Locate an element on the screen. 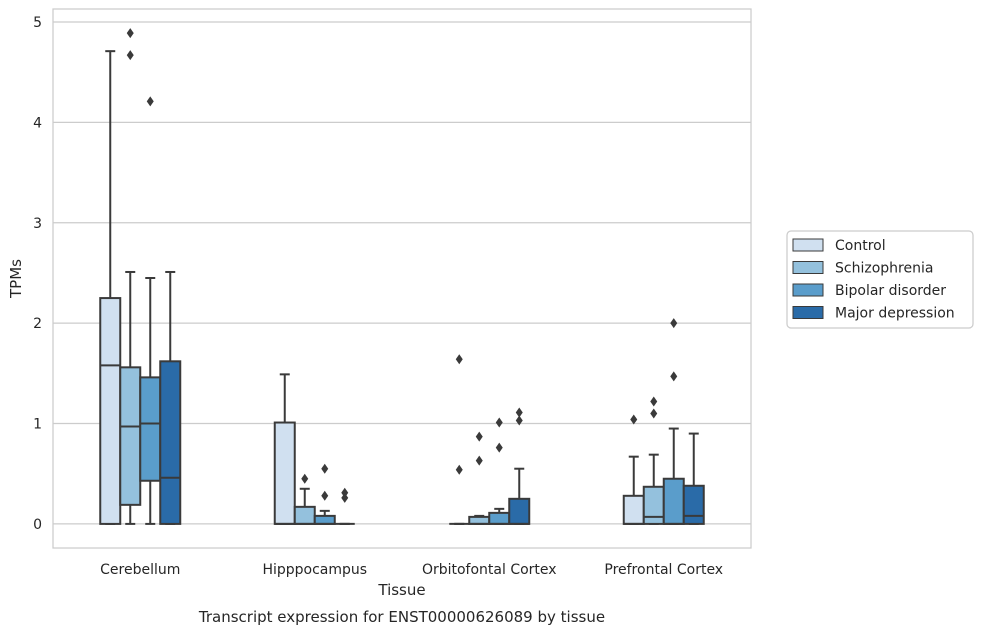 Image resolution: width=983 pixels, height=634 pixels. legend-frame is located at coordinates (880, 279).